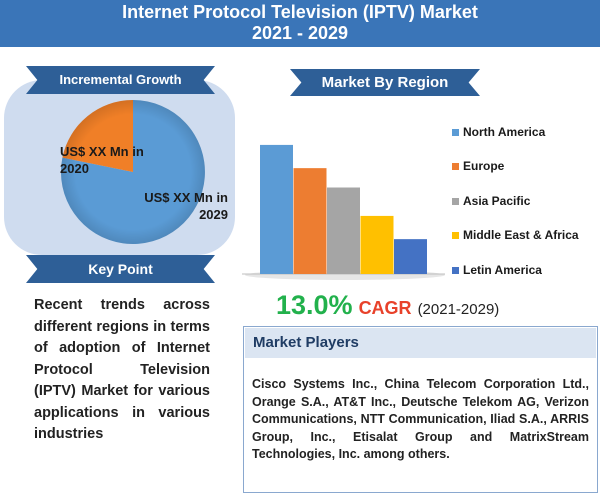  What do you see at coordinates (504, 132) in the screenshot?
I see `legend-label: North America` at bounding box center [504, 132].